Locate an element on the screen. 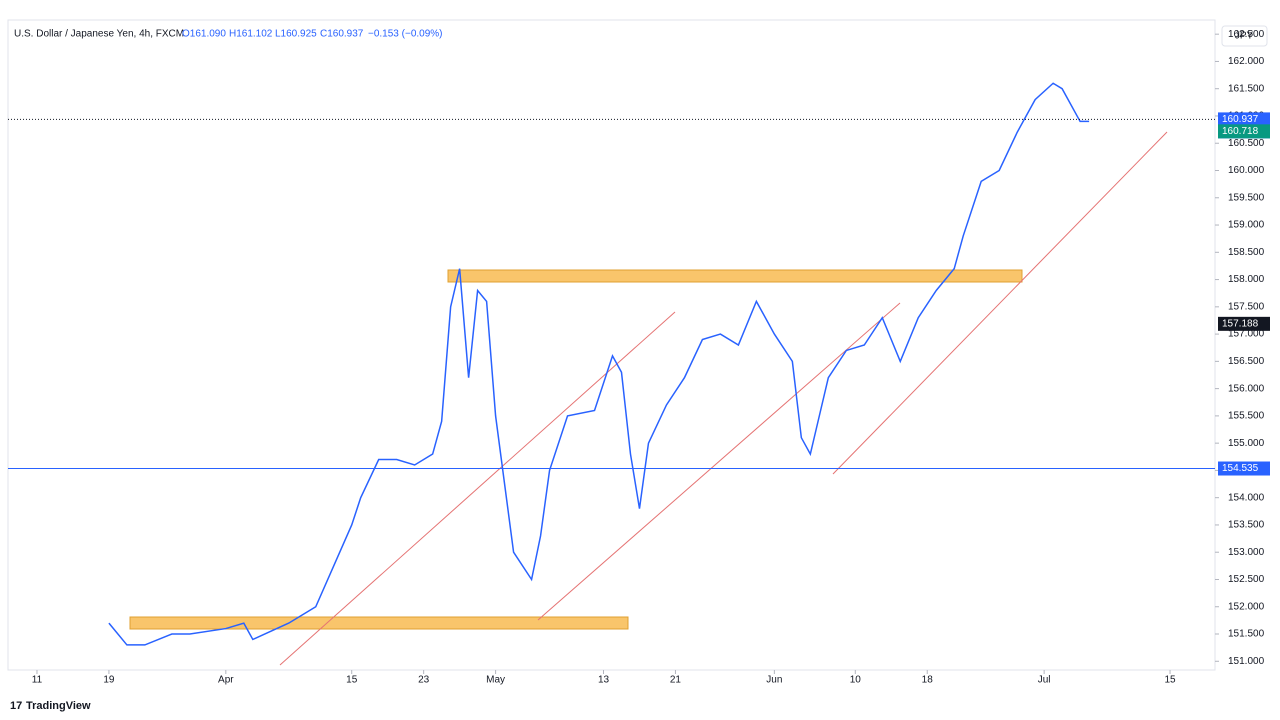  y-tick-label: 156.500 is located at coordinates (1246, 361).